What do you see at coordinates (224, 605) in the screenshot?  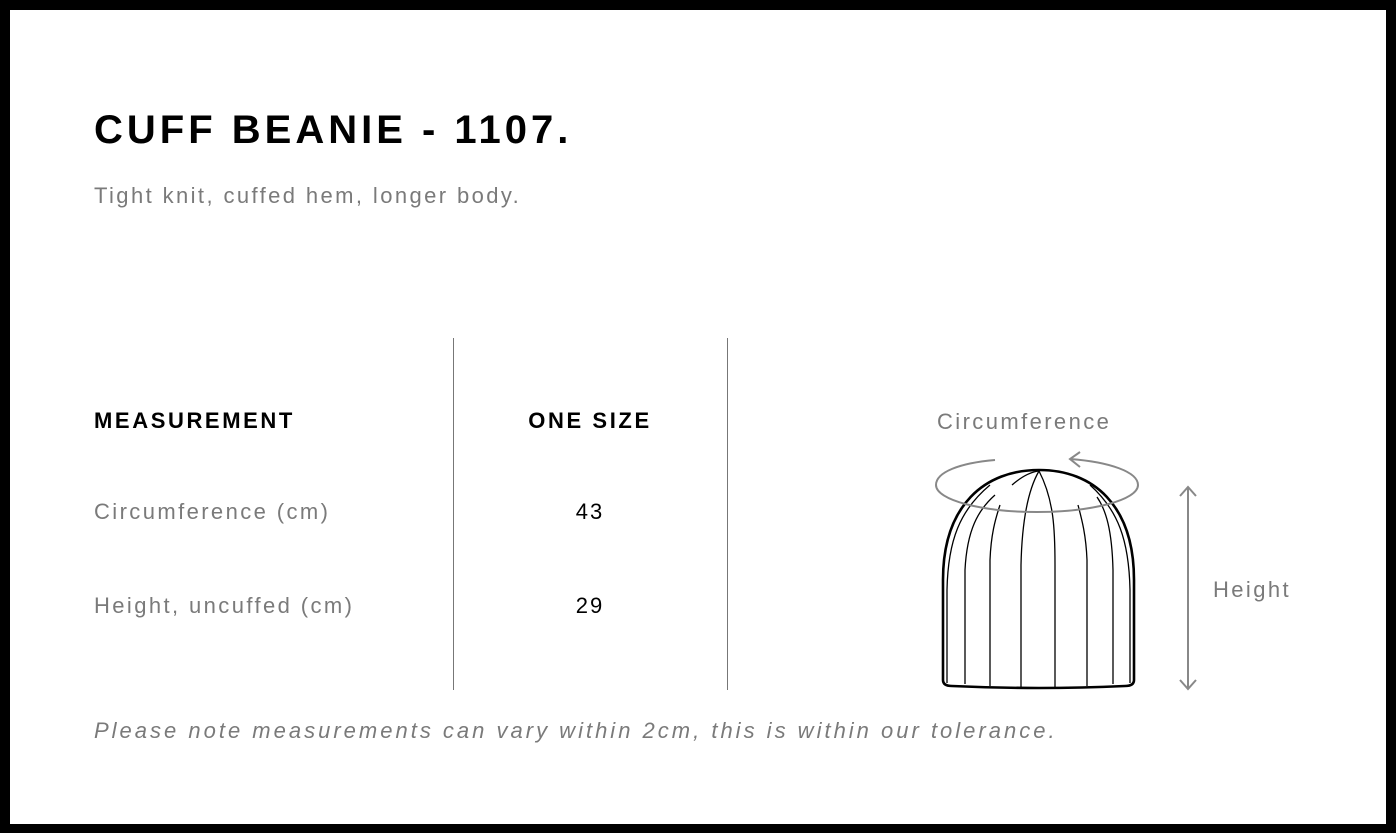 I see `row-label-height: Height, uncuffed (cm)` at bounding box center [224, 605].